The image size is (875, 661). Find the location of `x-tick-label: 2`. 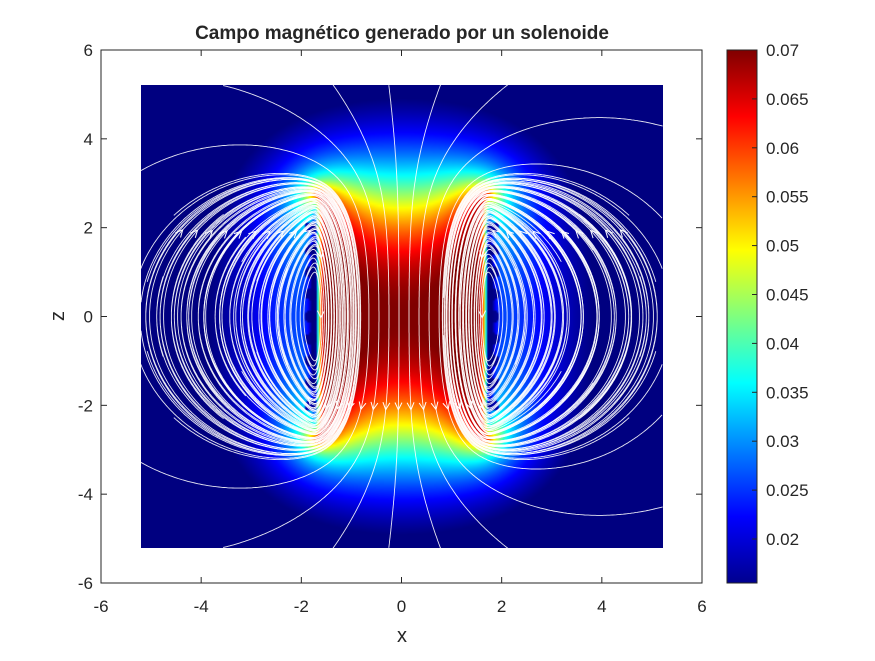

x-tick-label: 2 is located at coordinates (501, 606).